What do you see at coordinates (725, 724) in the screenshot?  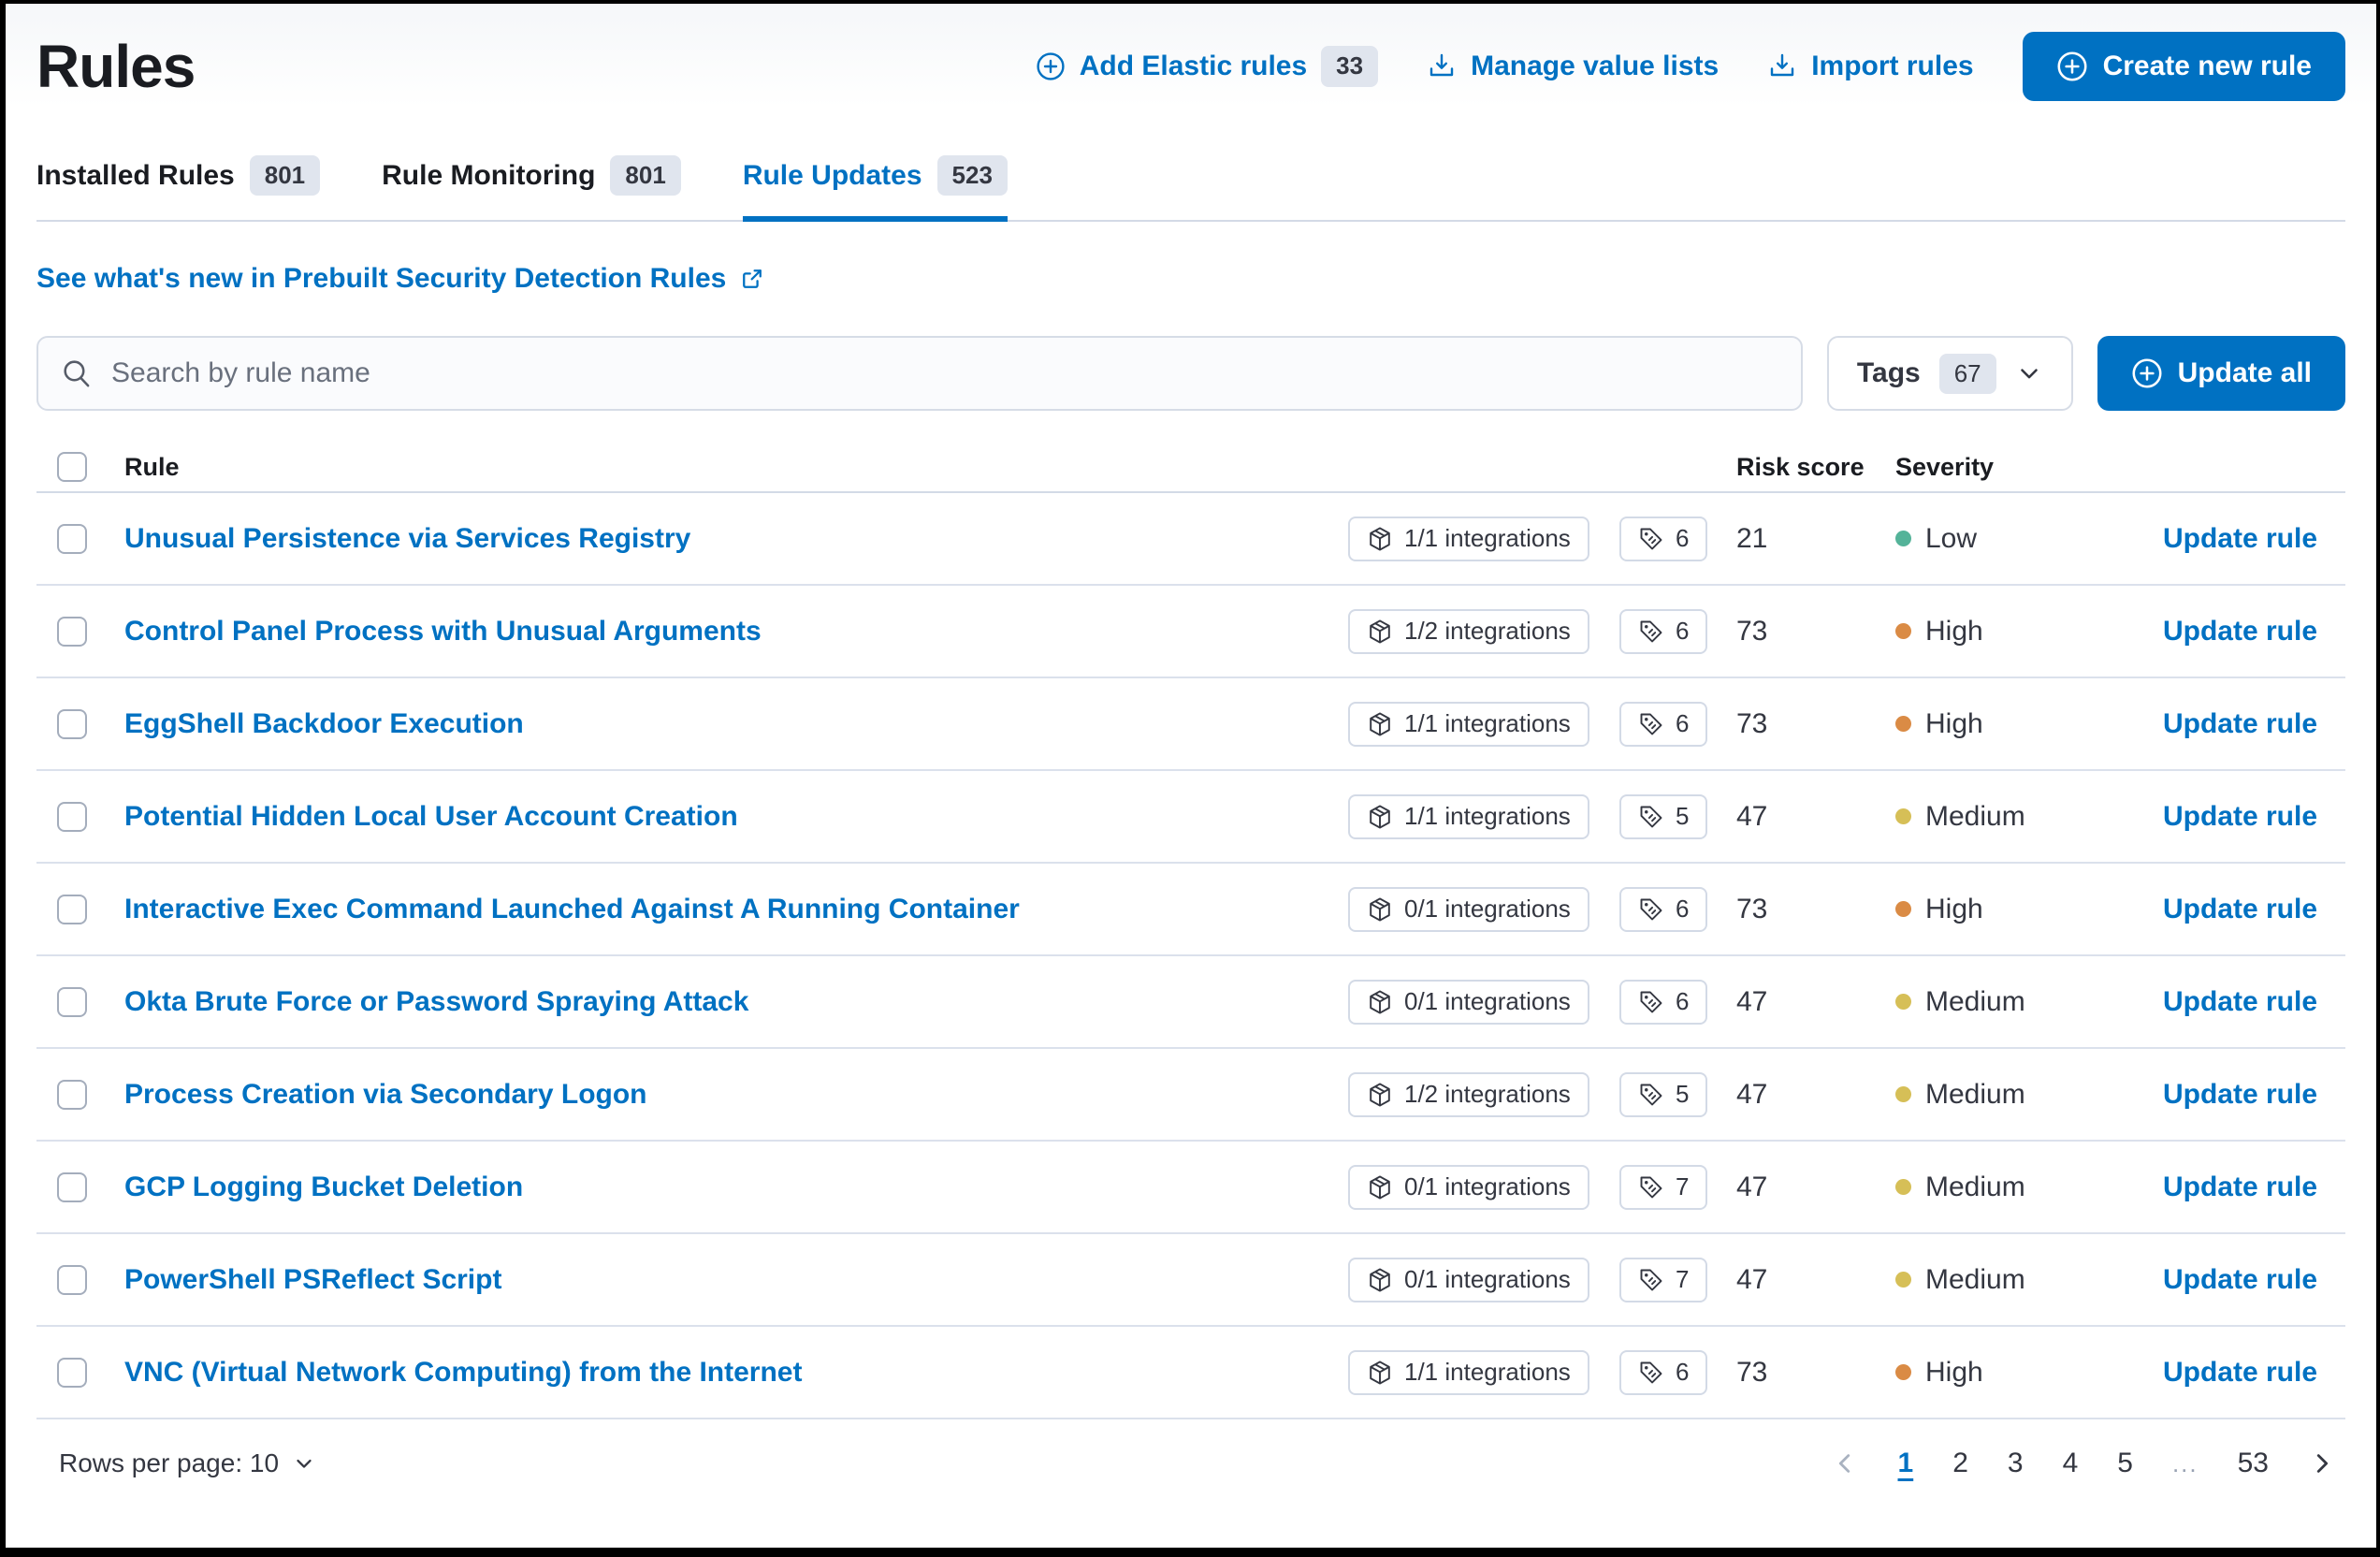 I see `rule-name-cell: EggShell Backdoor Execution` at bounding box center [725, 724].